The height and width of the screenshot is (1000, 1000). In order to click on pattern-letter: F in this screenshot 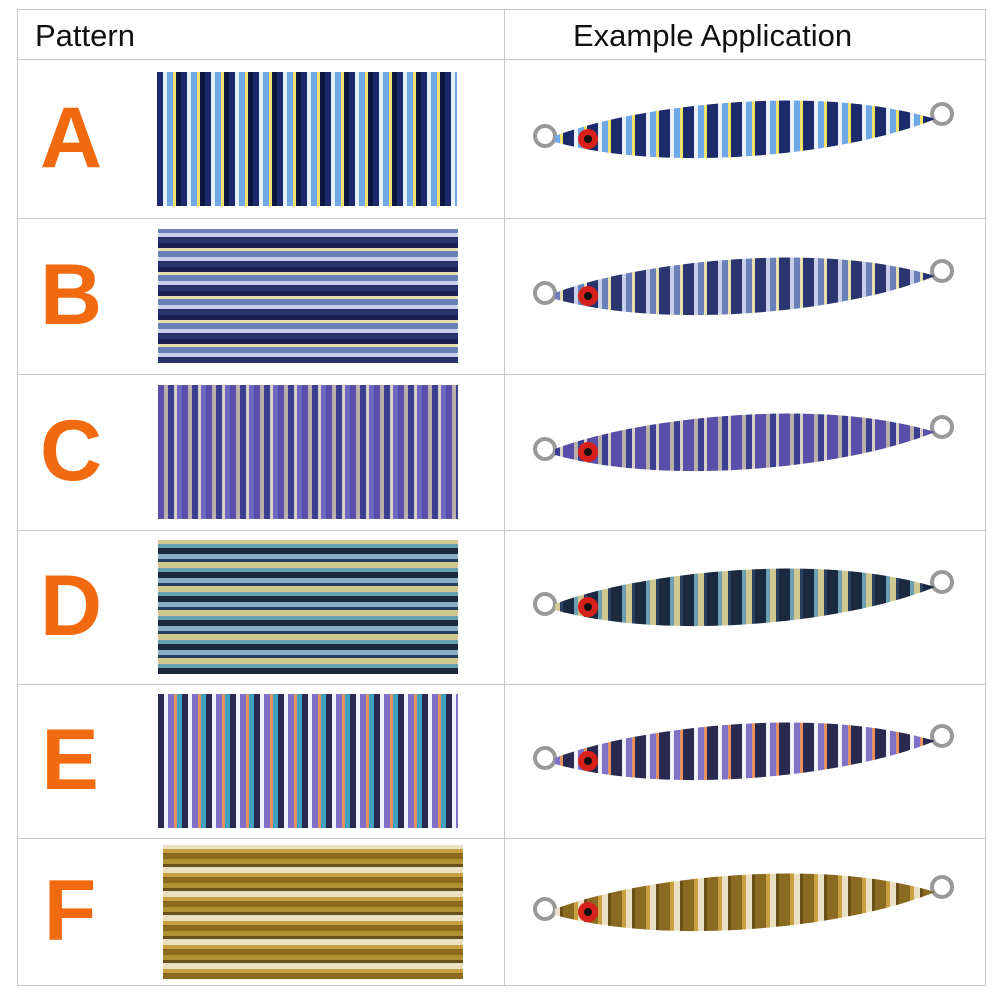, I will do `click(70, 911)`.